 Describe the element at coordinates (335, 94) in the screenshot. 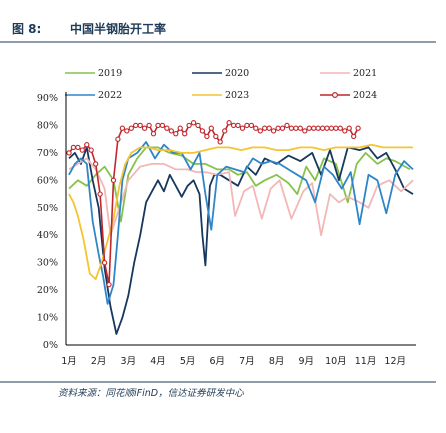

I see `legend-marker` at that location.